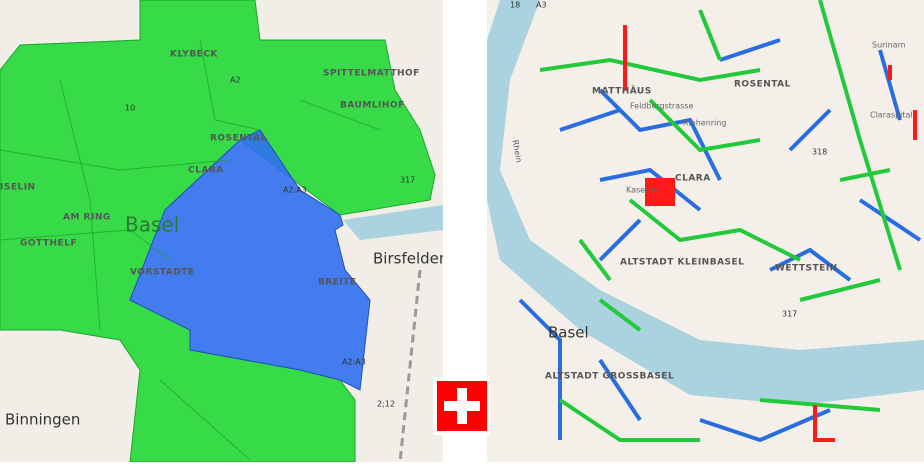 This screenshot has width=924, height=466. What do you see at coordinates (465, 188) in the screenshot?
I see `divider` at bounding box center [465, 188].